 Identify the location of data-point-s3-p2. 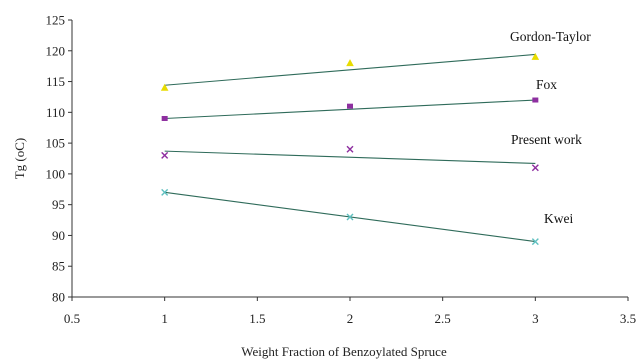
(535, 242).